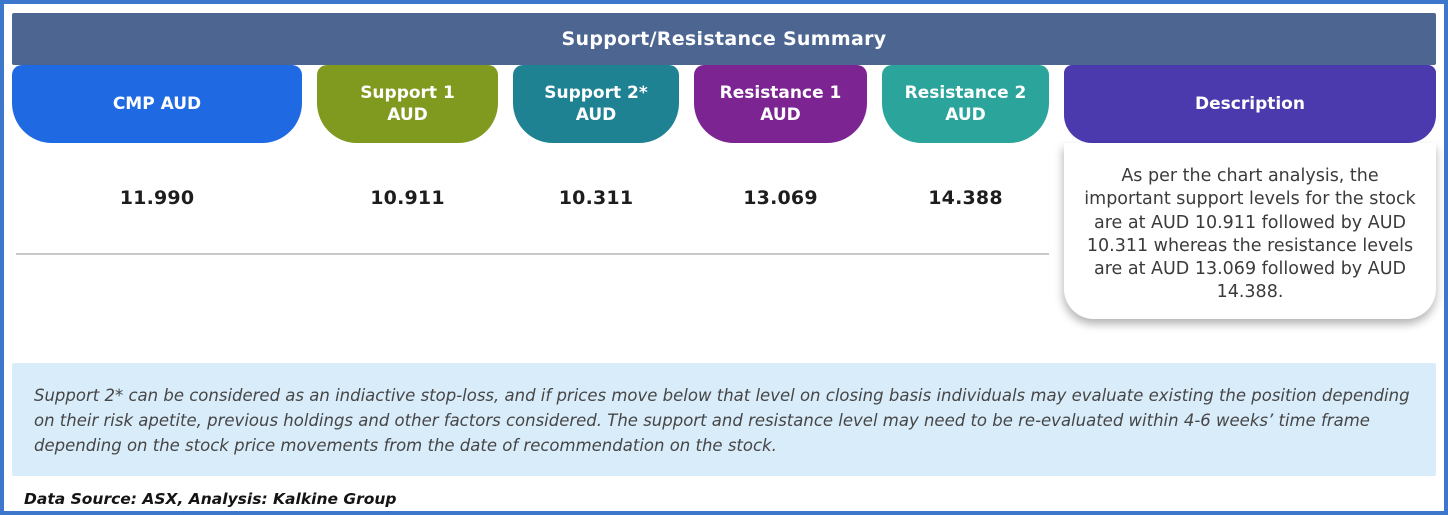 This screenshot has height=515, width=1448. Describe the element at coordinates (965, 198) in the screenshot. I see `value-resistance2: 14.388` at that location.